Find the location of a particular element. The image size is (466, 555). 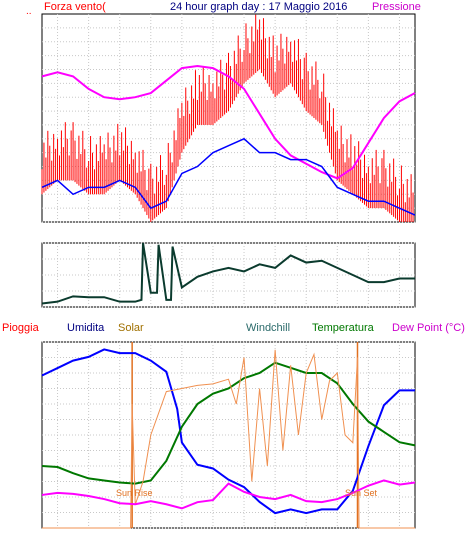

wind-direction-series is located at coordinates (228, 273).